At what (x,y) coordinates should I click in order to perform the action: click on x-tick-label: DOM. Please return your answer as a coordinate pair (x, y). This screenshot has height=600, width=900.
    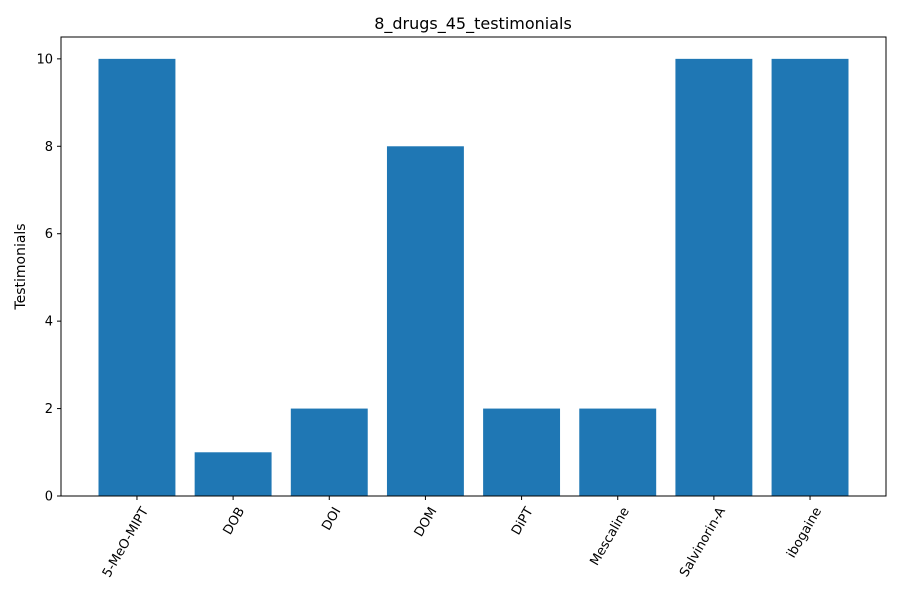
    Looking at the image, I should click on (426, 522).